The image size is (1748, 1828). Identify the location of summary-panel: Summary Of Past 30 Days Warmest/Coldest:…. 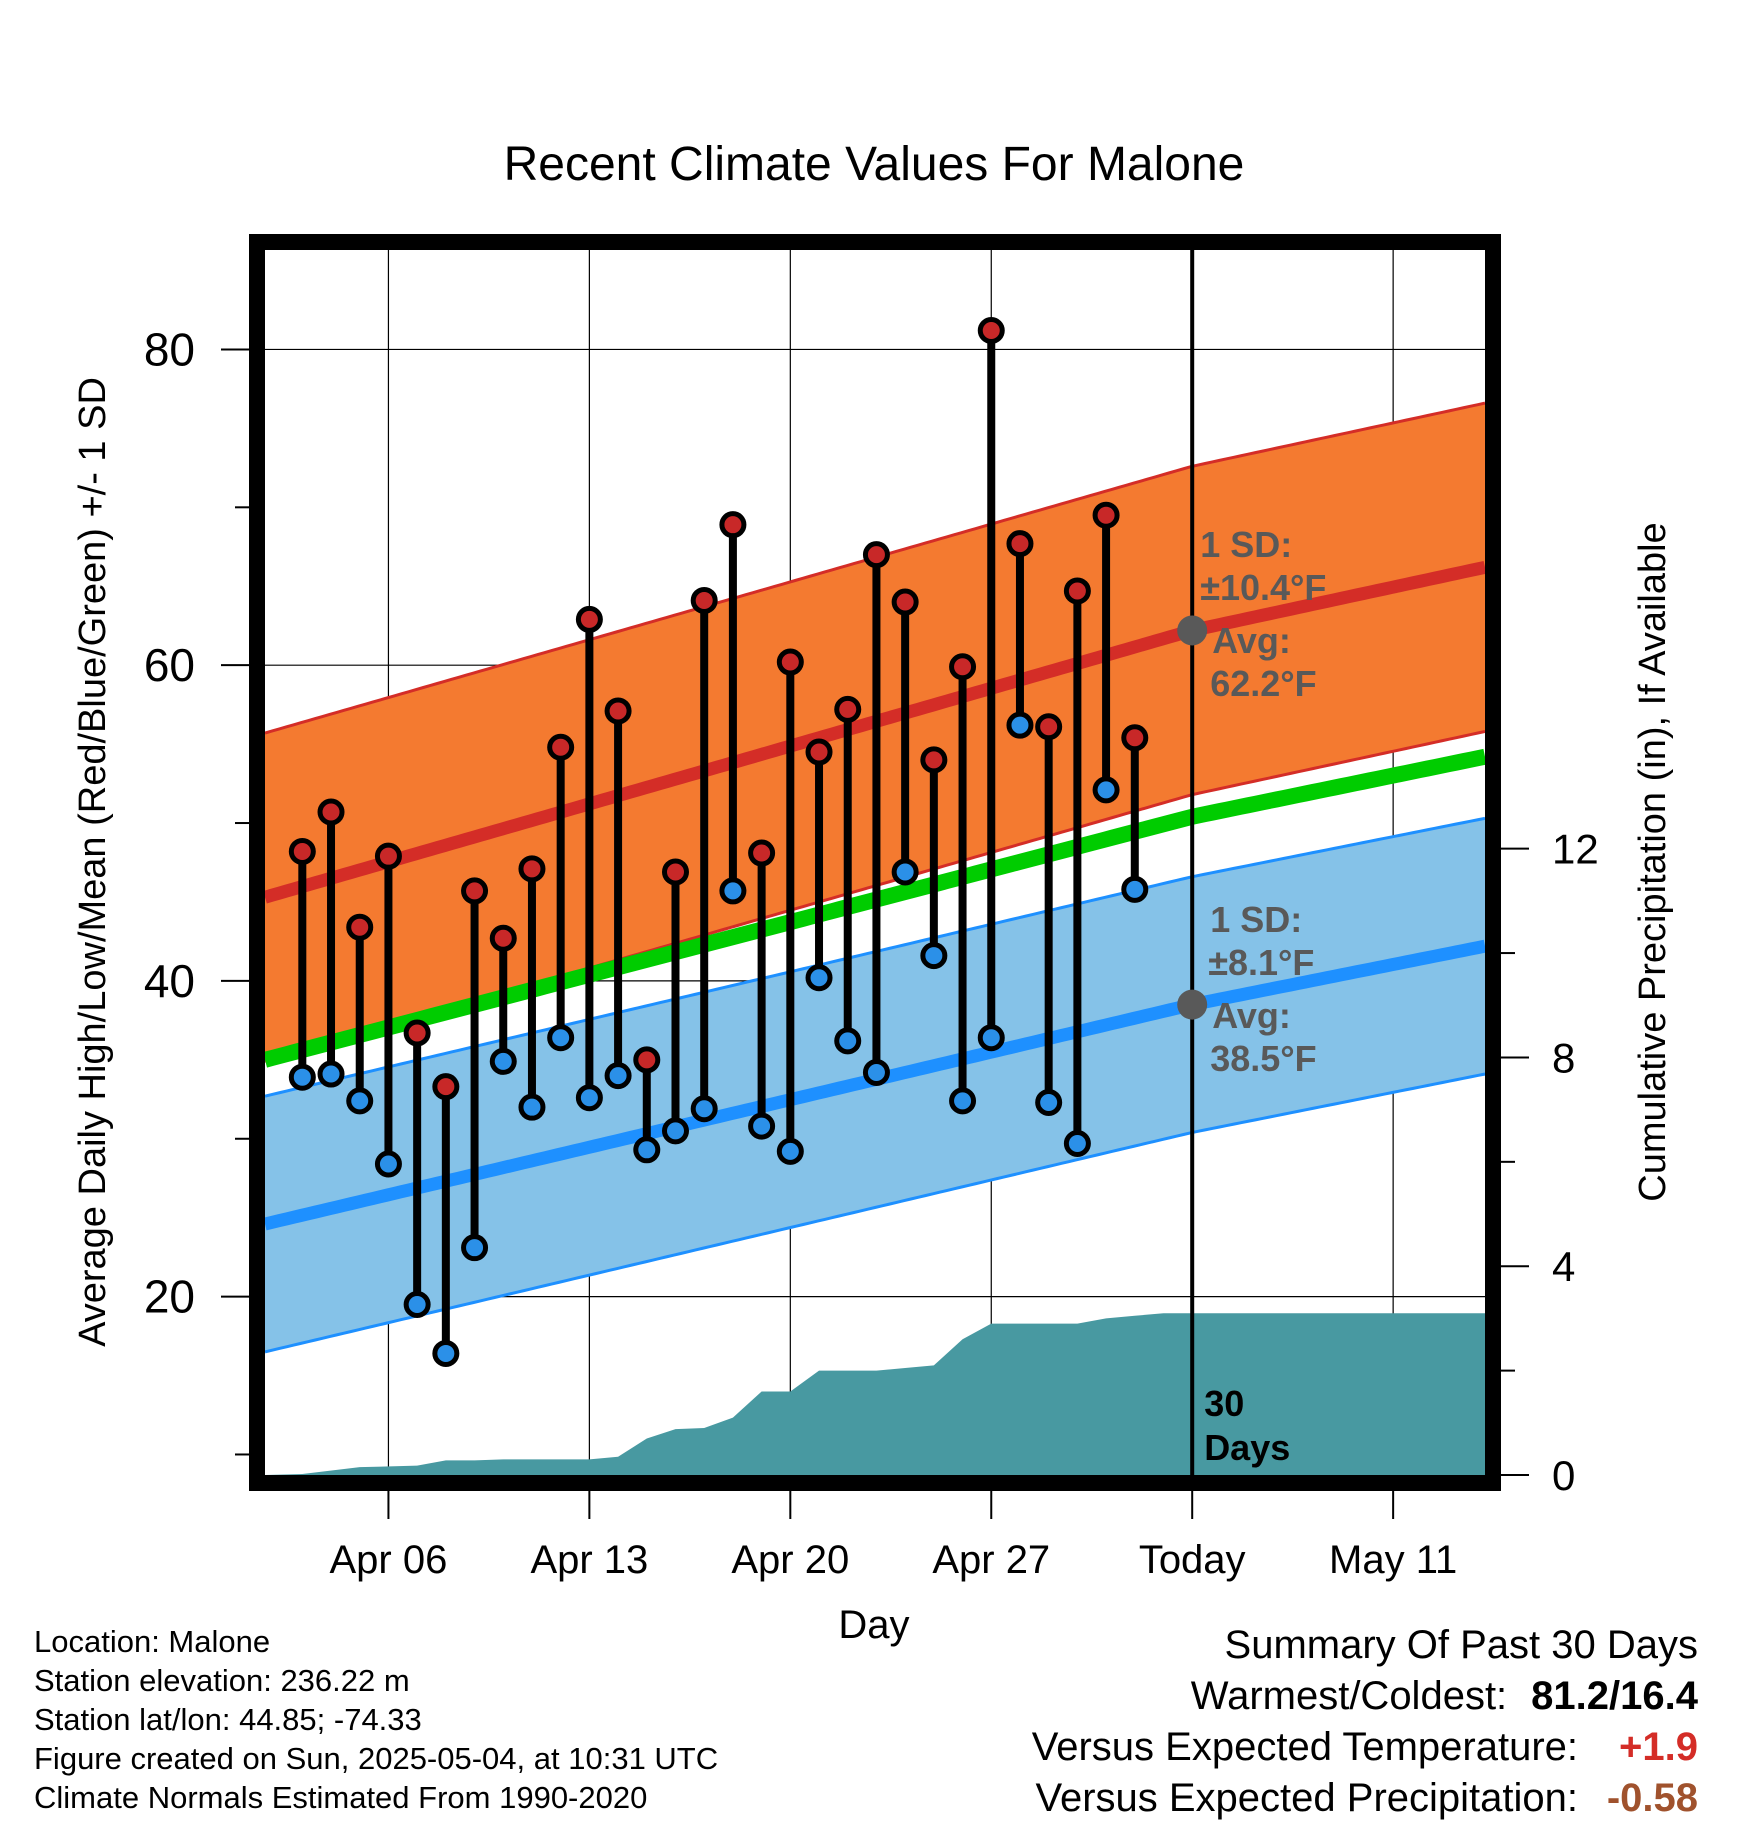
(1365, 1722).